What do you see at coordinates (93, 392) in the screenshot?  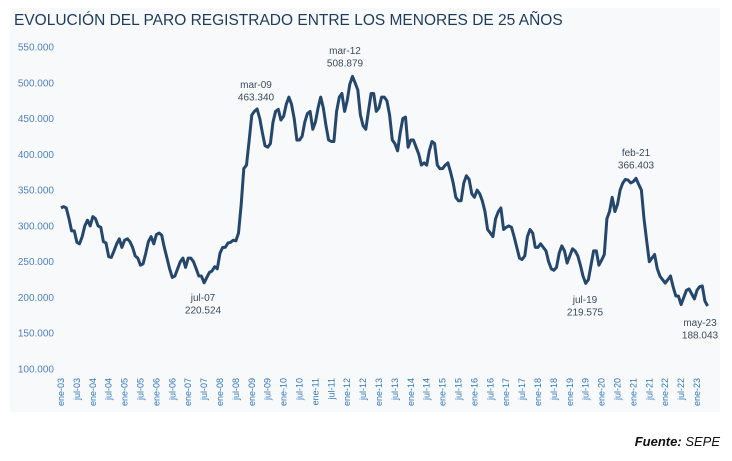 I see `x-tick-label: ene-04` at bounding box center [93, 392].